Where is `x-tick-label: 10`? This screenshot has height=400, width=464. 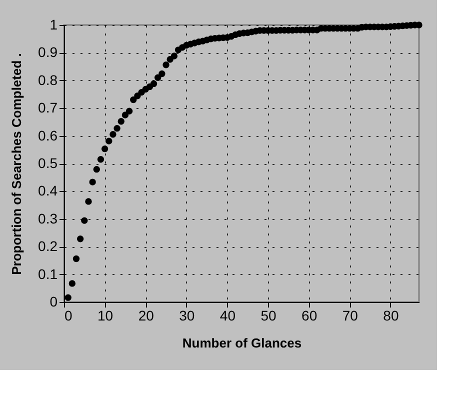
x-tick-label: 10 is located at coordinates (106, 316).